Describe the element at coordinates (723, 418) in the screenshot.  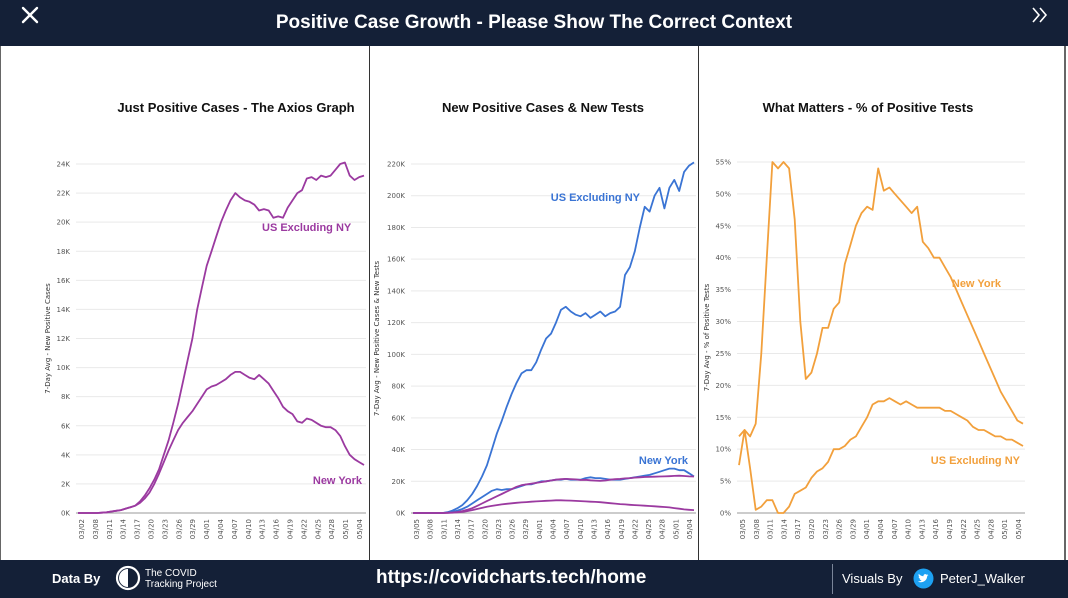
I see `y-tick-label: 15%` at that location.